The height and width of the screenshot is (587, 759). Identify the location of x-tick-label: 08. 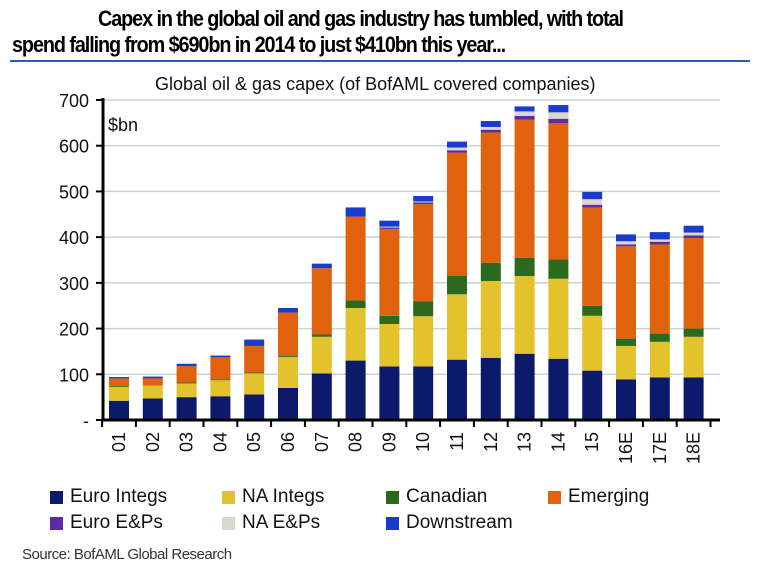
(356, 442).